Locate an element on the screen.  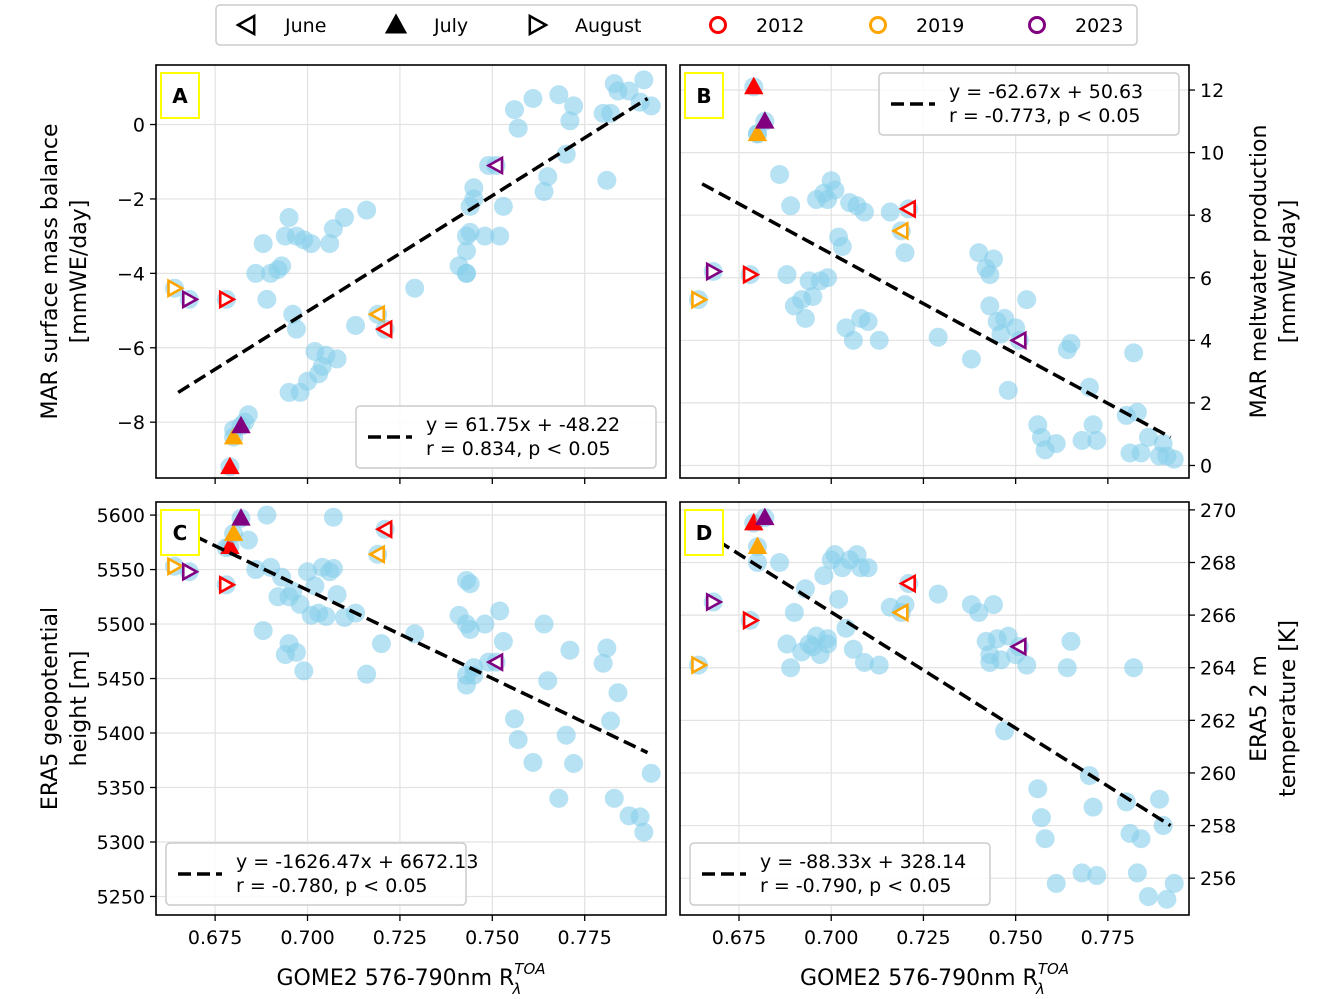
legend-entry-2012: 2012 is located at coordinates (756, 26).